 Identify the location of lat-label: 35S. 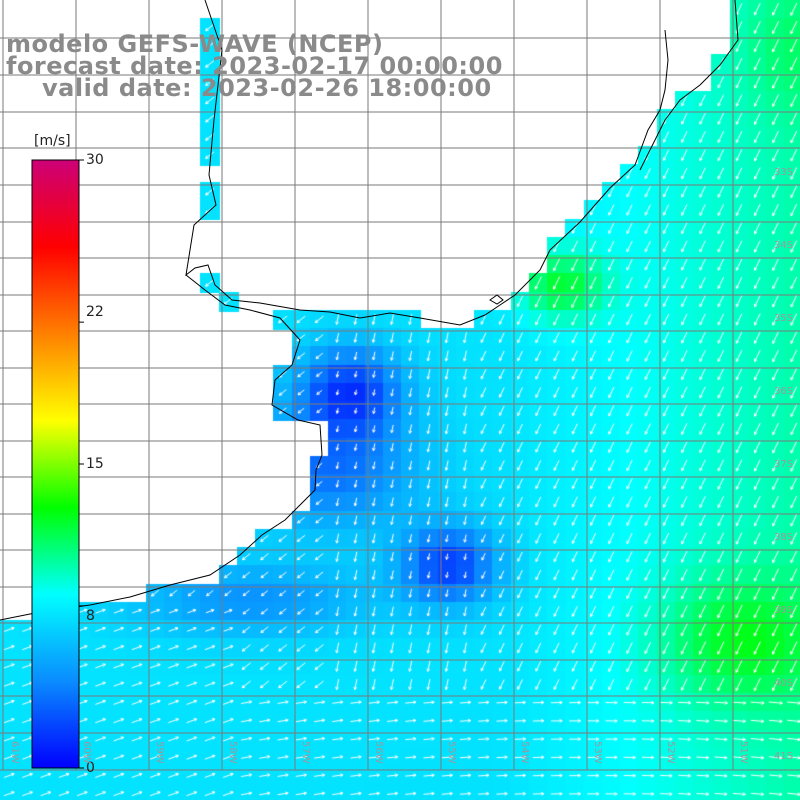
(784, 318).